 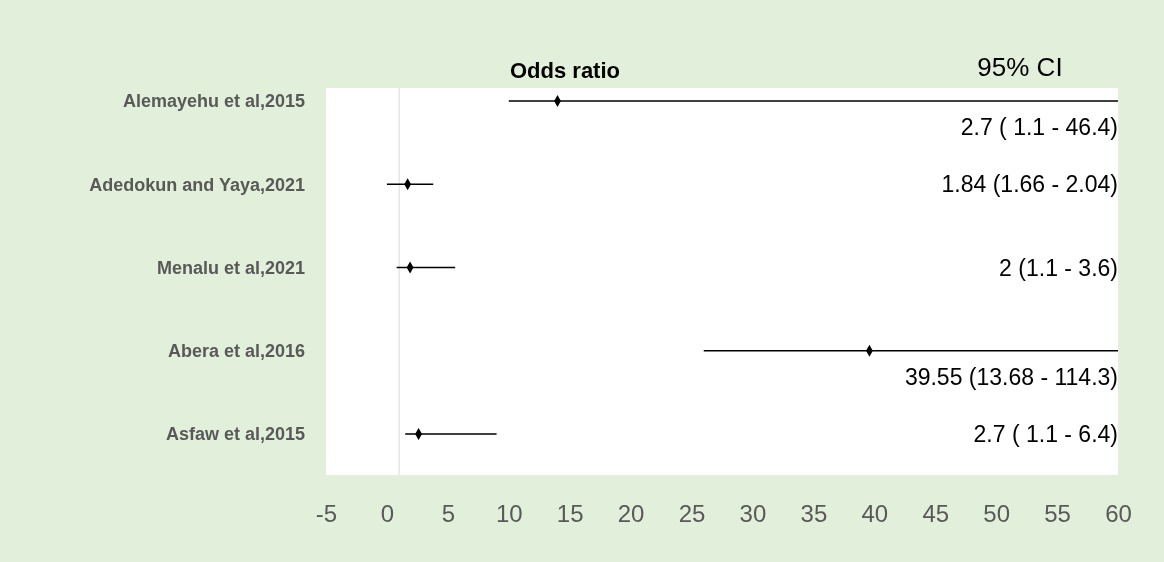 I want to click on y-tick-label: Alemayehu et al,2015, so click(x=213, y=101).